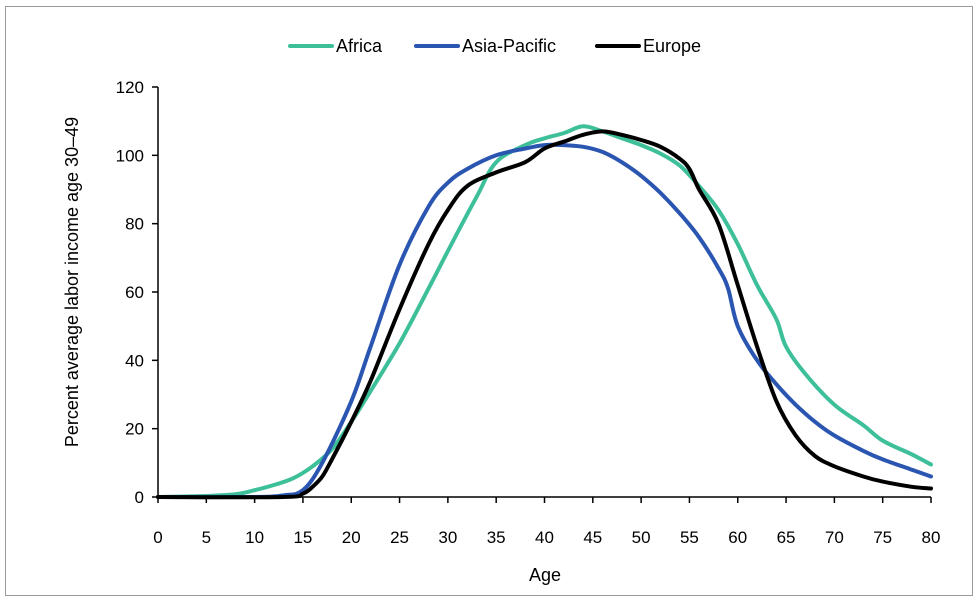 This screenshot has height=602, width=979. What do you see at coordinates (496, 537) in the screenshot?
I see `x-tick-label: 35` at bounding box center [496, 537].